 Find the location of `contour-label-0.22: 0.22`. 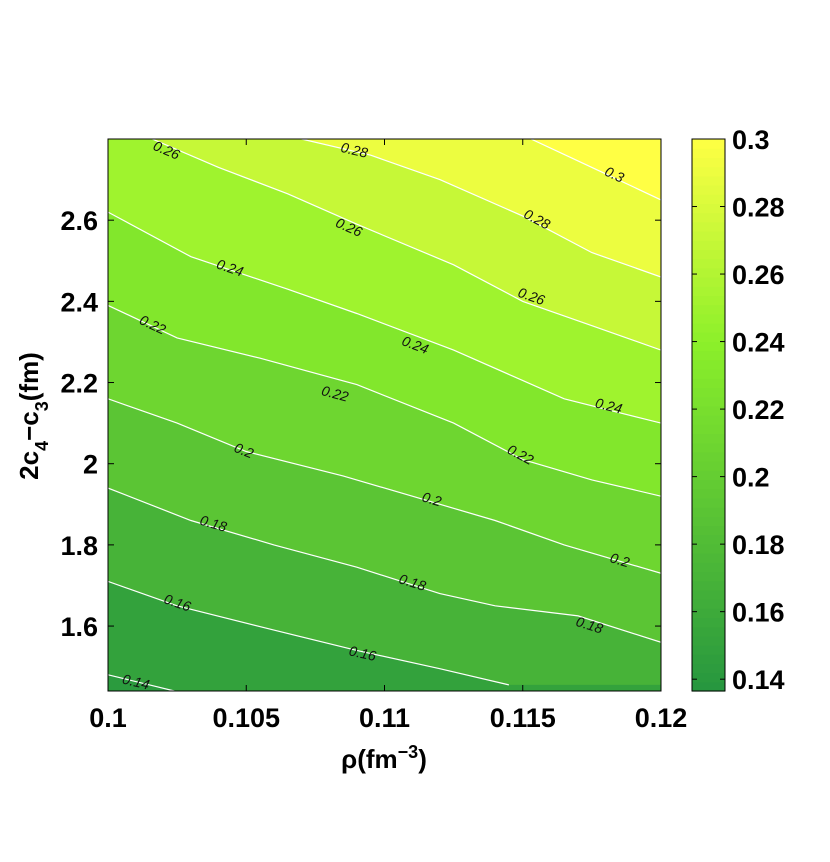

contour-label-0.22: 0.22 is located at coordinates (335, 393).